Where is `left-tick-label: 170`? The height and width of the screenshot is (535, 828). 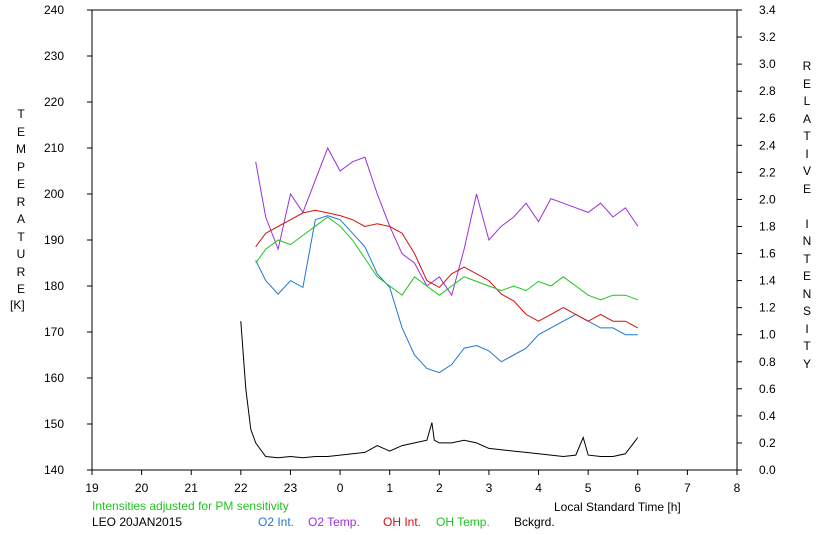 left-tick-label: 170 is located at coordinates (54, 332).